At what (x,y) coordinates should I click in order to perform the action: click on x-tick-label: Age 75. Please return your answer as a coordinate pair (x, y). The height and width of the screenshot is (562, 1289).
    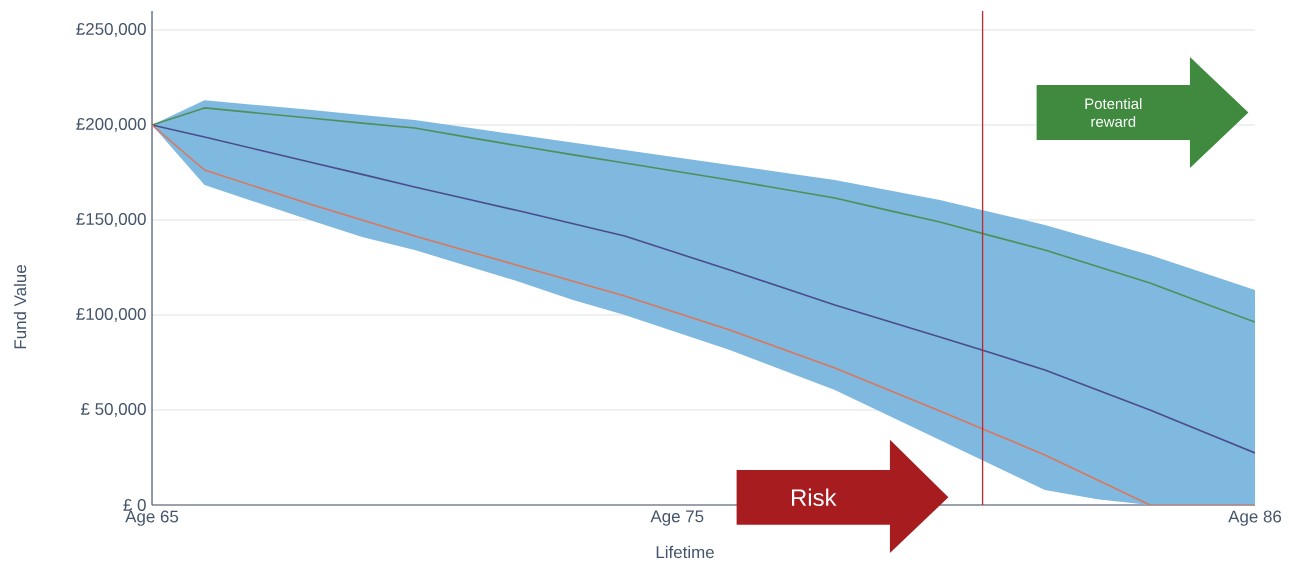
    Looking at the image, I should click on (677, 518).